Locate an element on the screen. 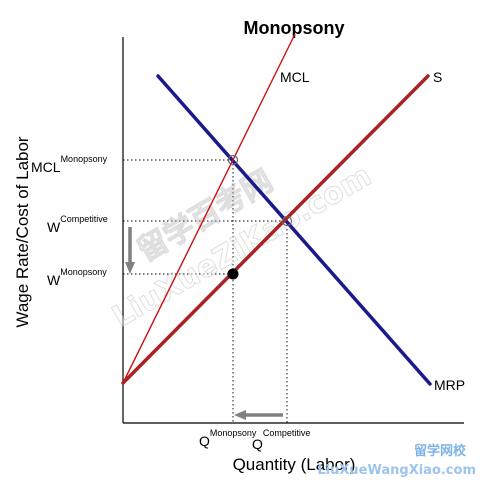 The image size is (480, 480). y-label-mcl-monopsony: MCLMonopsony is located at coordinates (69, 164).